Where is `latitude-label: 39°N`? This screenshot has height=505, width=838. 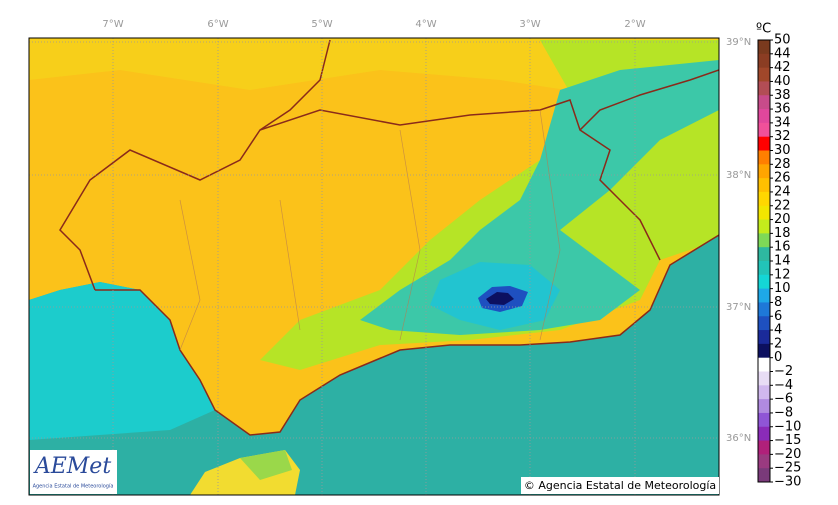
latitude-label: 39°N is located at coordinates (738, 42).